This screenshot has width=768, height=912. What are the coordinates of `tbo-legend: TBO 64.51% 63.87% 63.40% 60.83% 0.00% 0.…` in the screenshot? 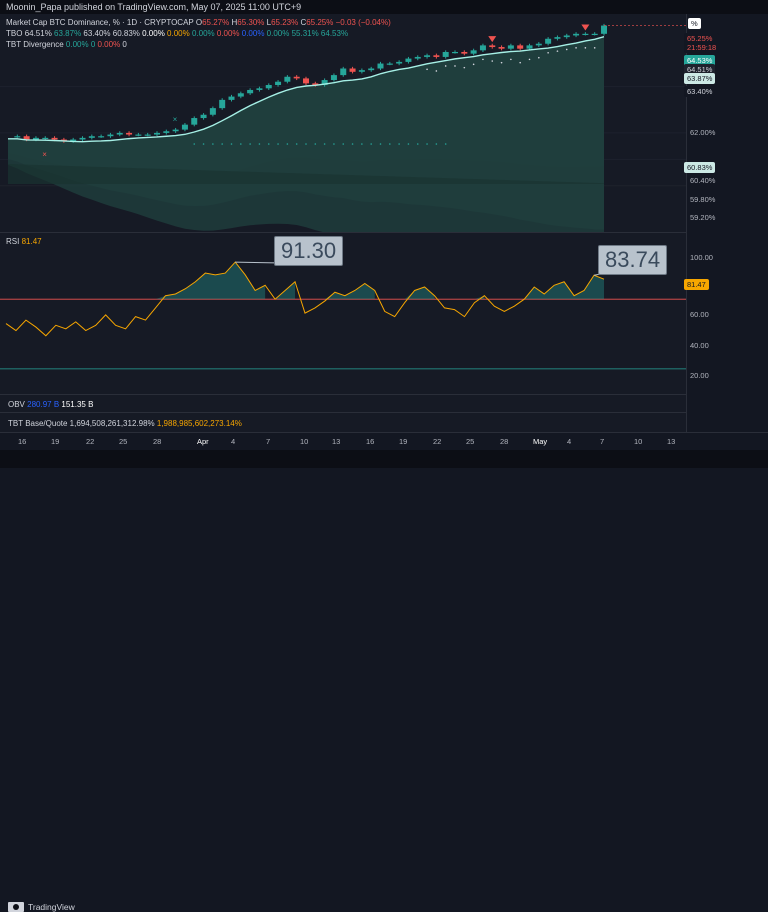 It's located at (177, 33).